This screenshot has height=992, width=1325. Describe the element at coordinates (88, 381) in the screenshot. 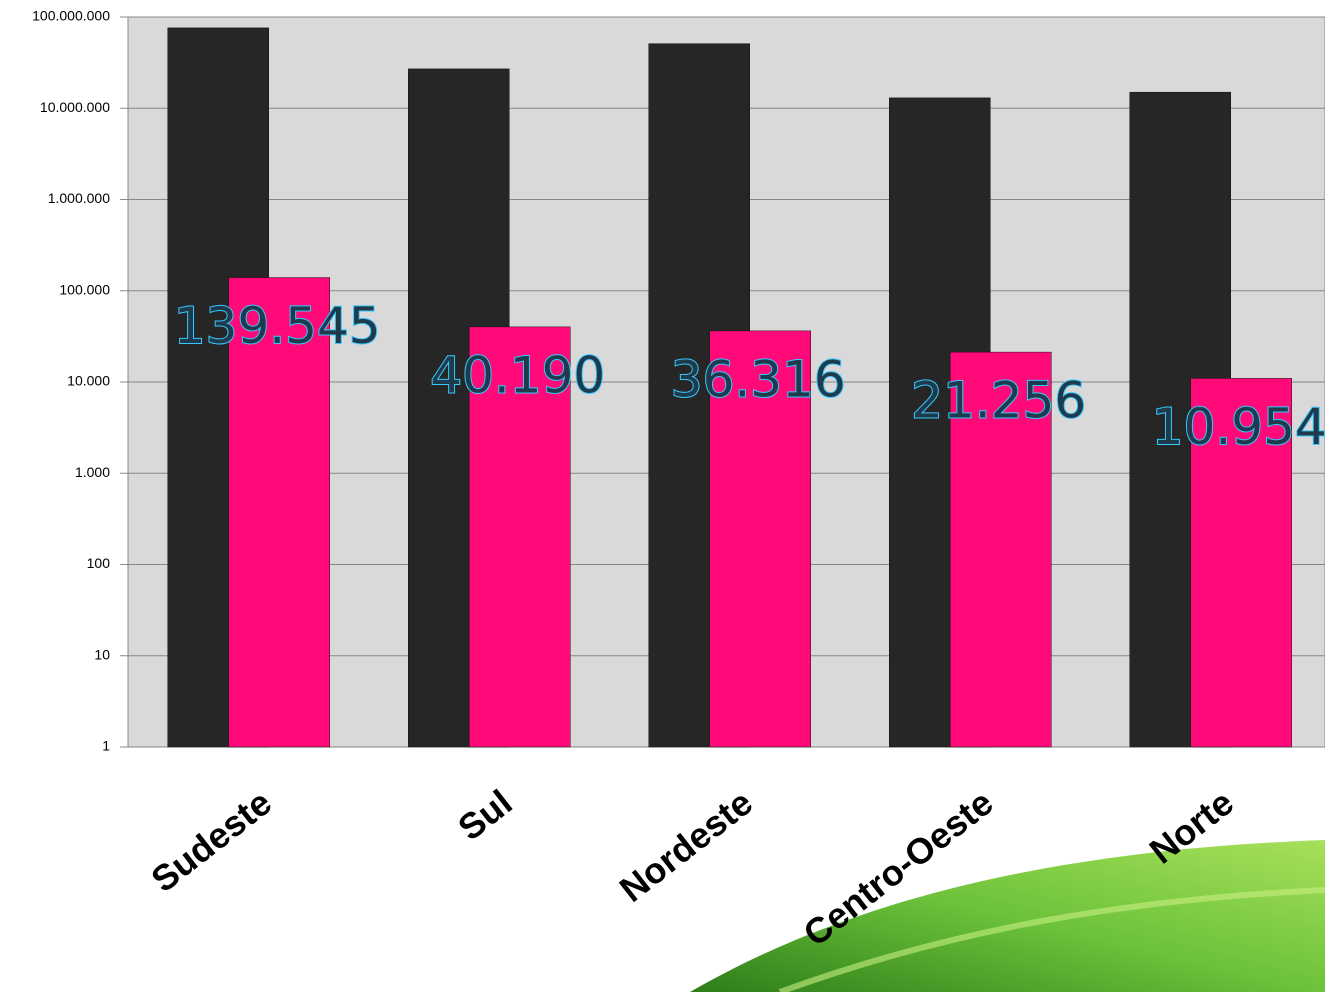

I see `y-tick-label: 10.000` at that location.